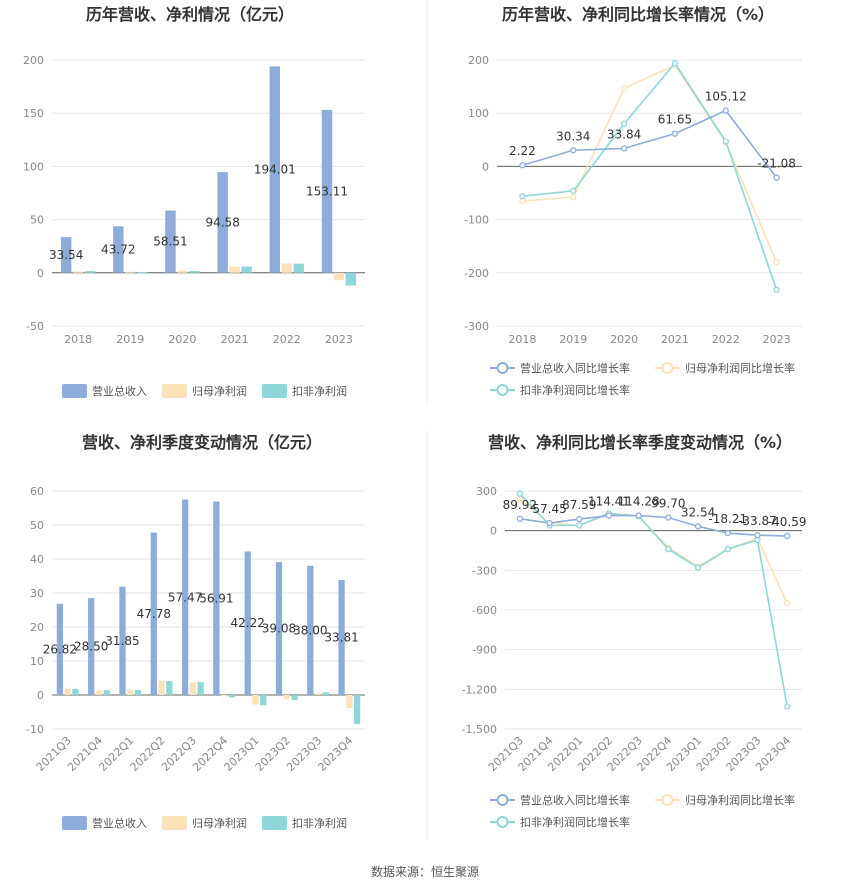  I want to click on bar-data-label: 56.91, so click(216, 598).